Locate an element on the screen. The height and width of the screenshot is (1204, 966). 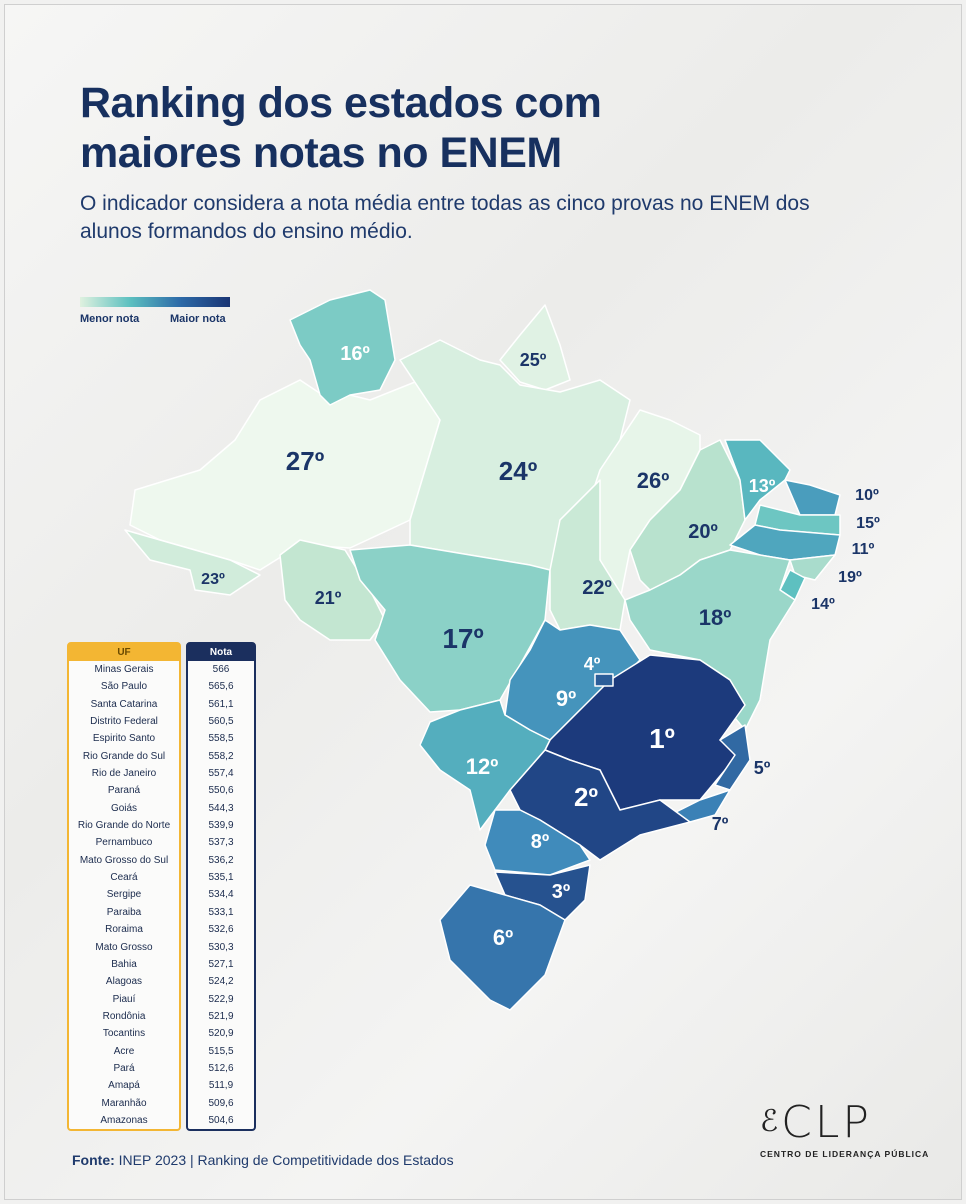
state-rank-label: 20º is located at coordinates (703, 532).